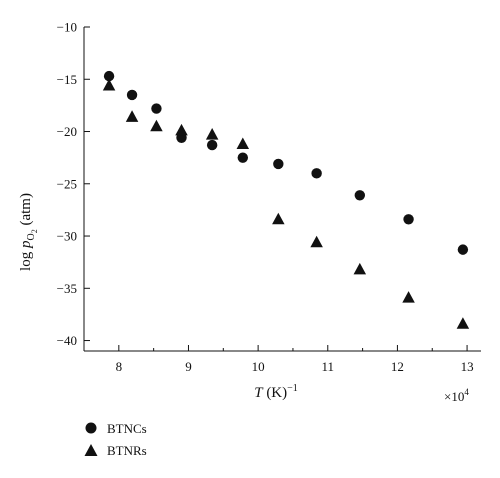 This screenshot has width=500, height=478. I want to click on y-axis-label-sub: O, so click(31, 236).